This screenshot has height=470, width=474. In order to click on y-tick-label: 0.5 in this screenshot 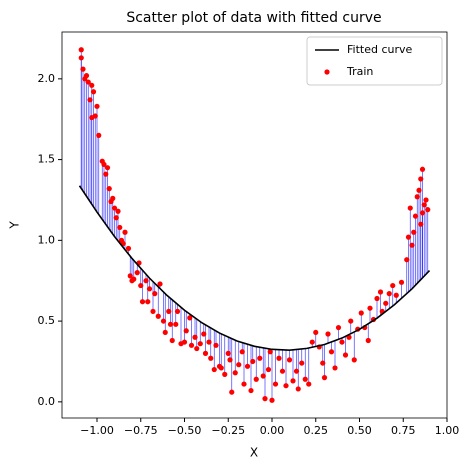, I will do `click(47, 320)`.